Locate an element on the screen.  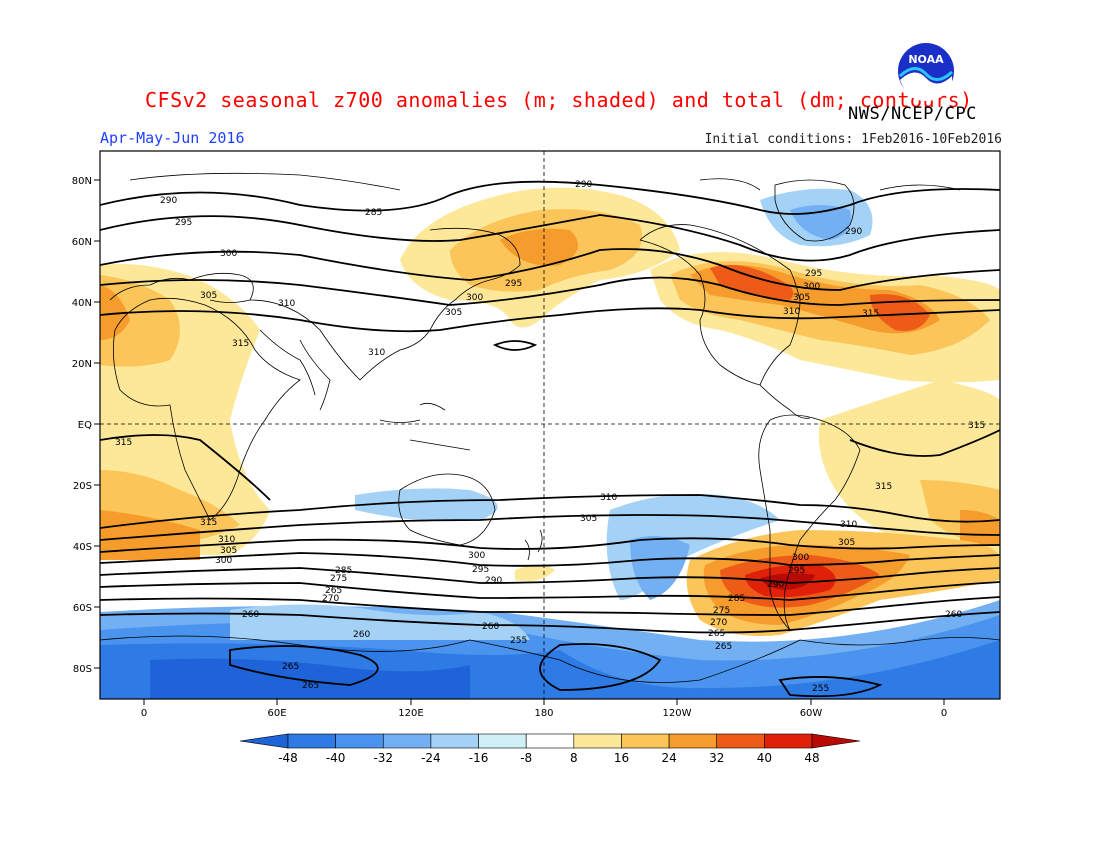
lat-label: 40S is located at coordinates (82, 547).